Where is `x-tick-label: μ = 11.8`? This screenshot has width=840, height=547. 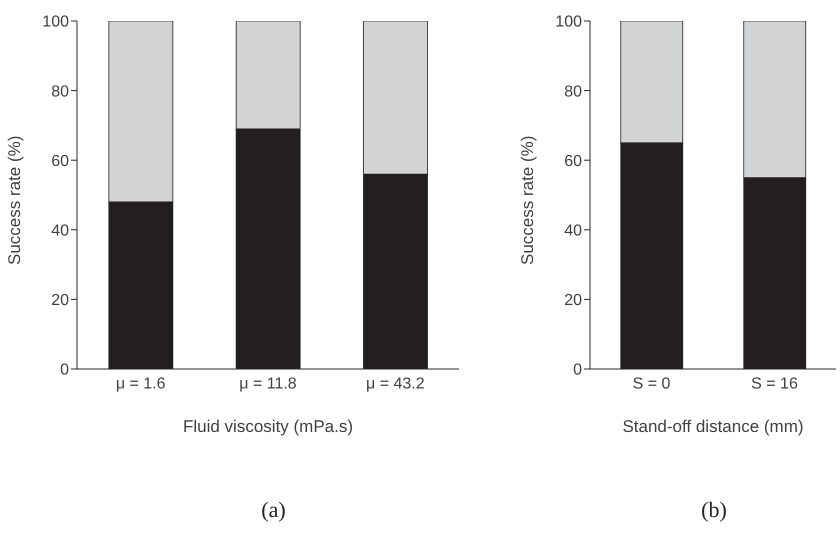 x-tick-label: μ = 11.8 is located at coordinates (268, 383).